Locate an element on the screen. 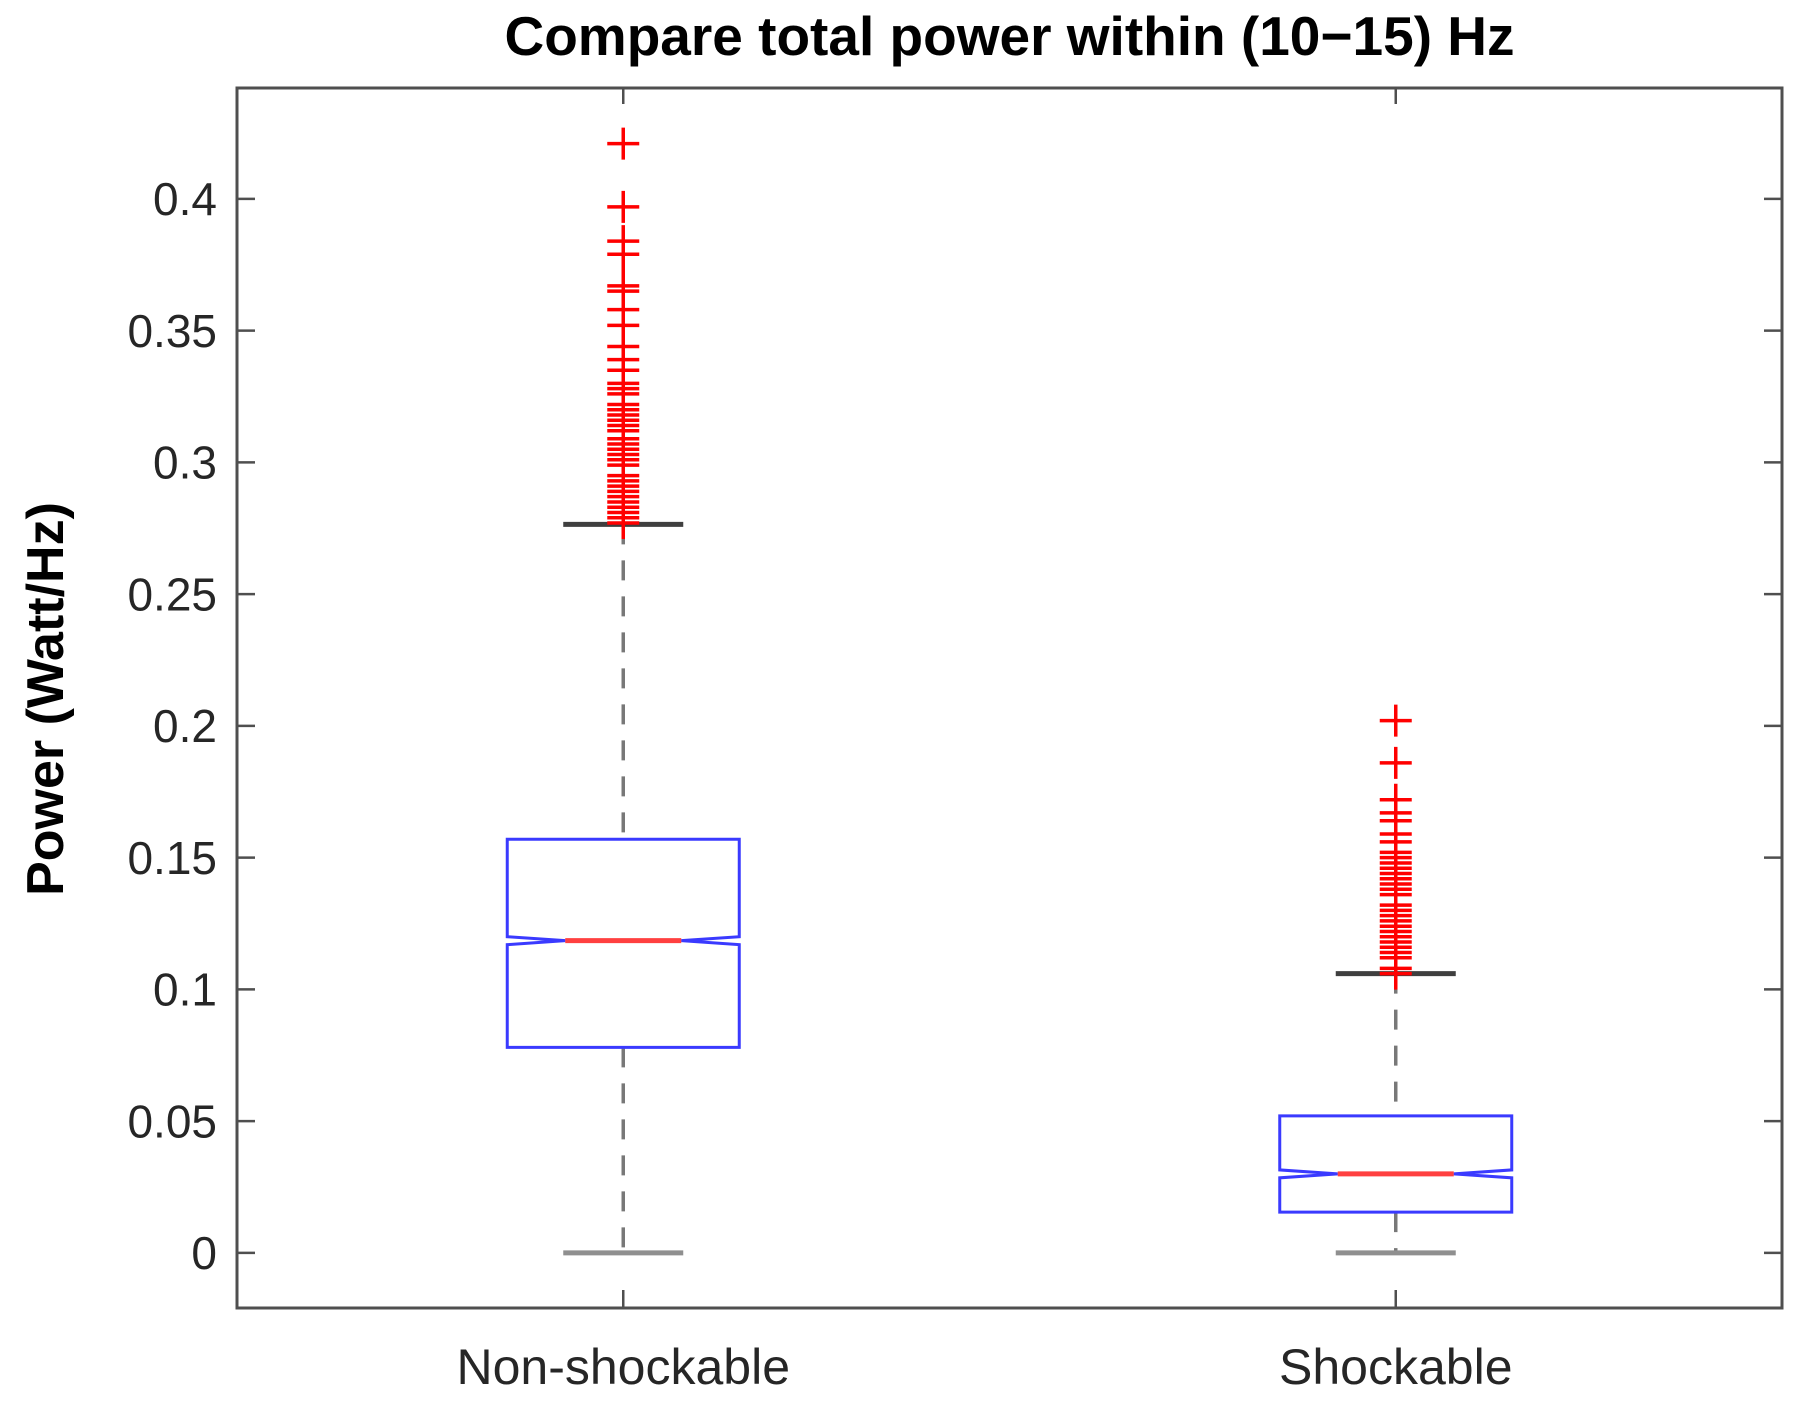  y-tick-label: 0.05 is located at coordinates (172, 1121).